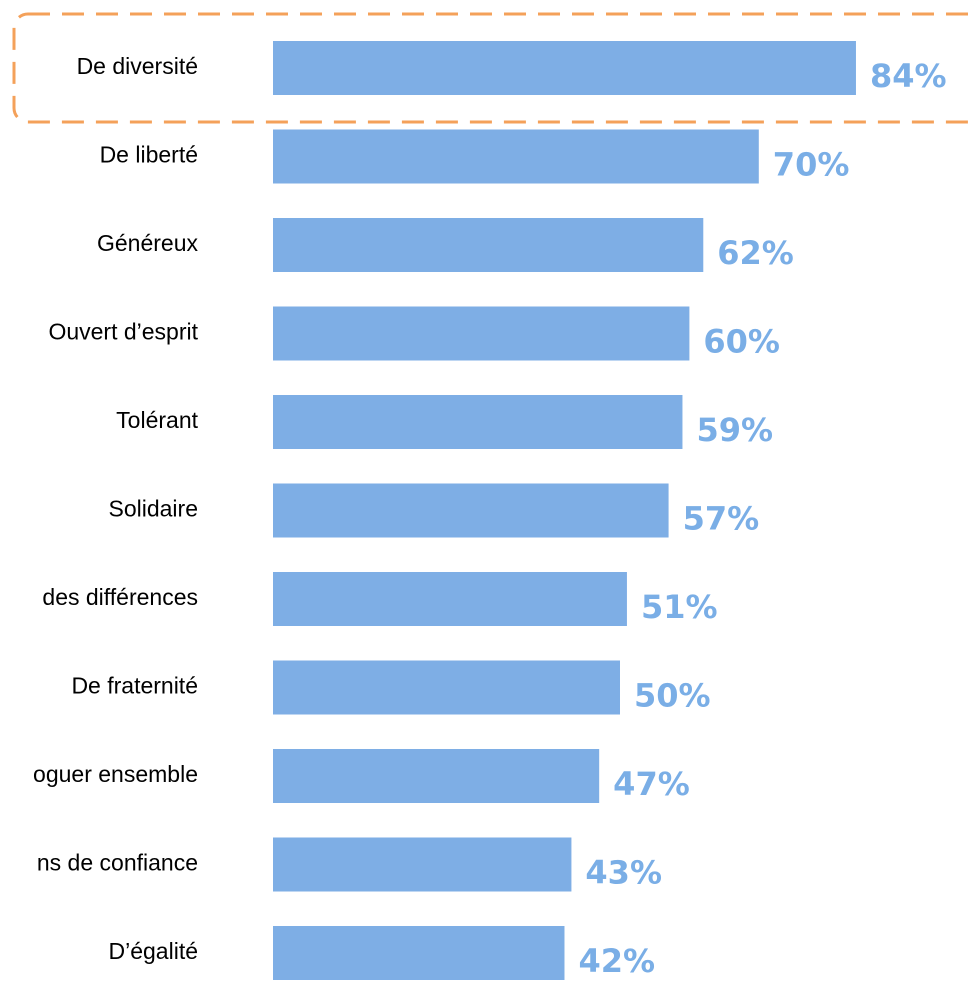  What do you see at coordinates (908, 76) in the screenshot?
I see `value-label: 84%` at bounding box center [908, 76].